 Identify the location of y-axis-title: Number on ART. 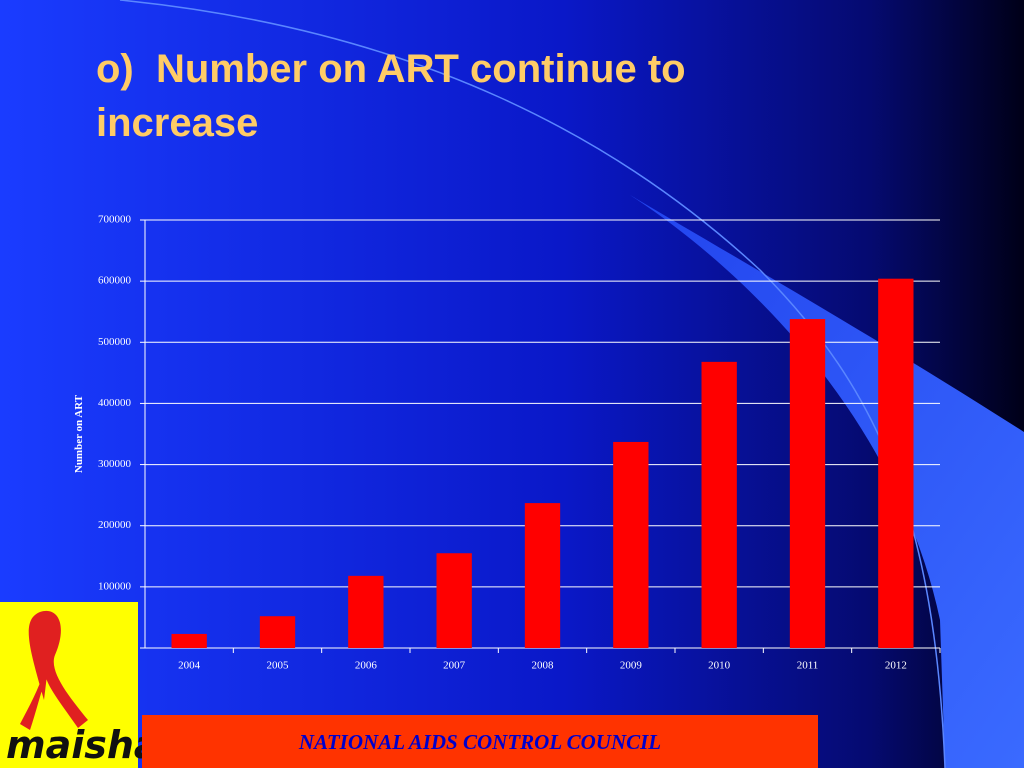
(79, 433).